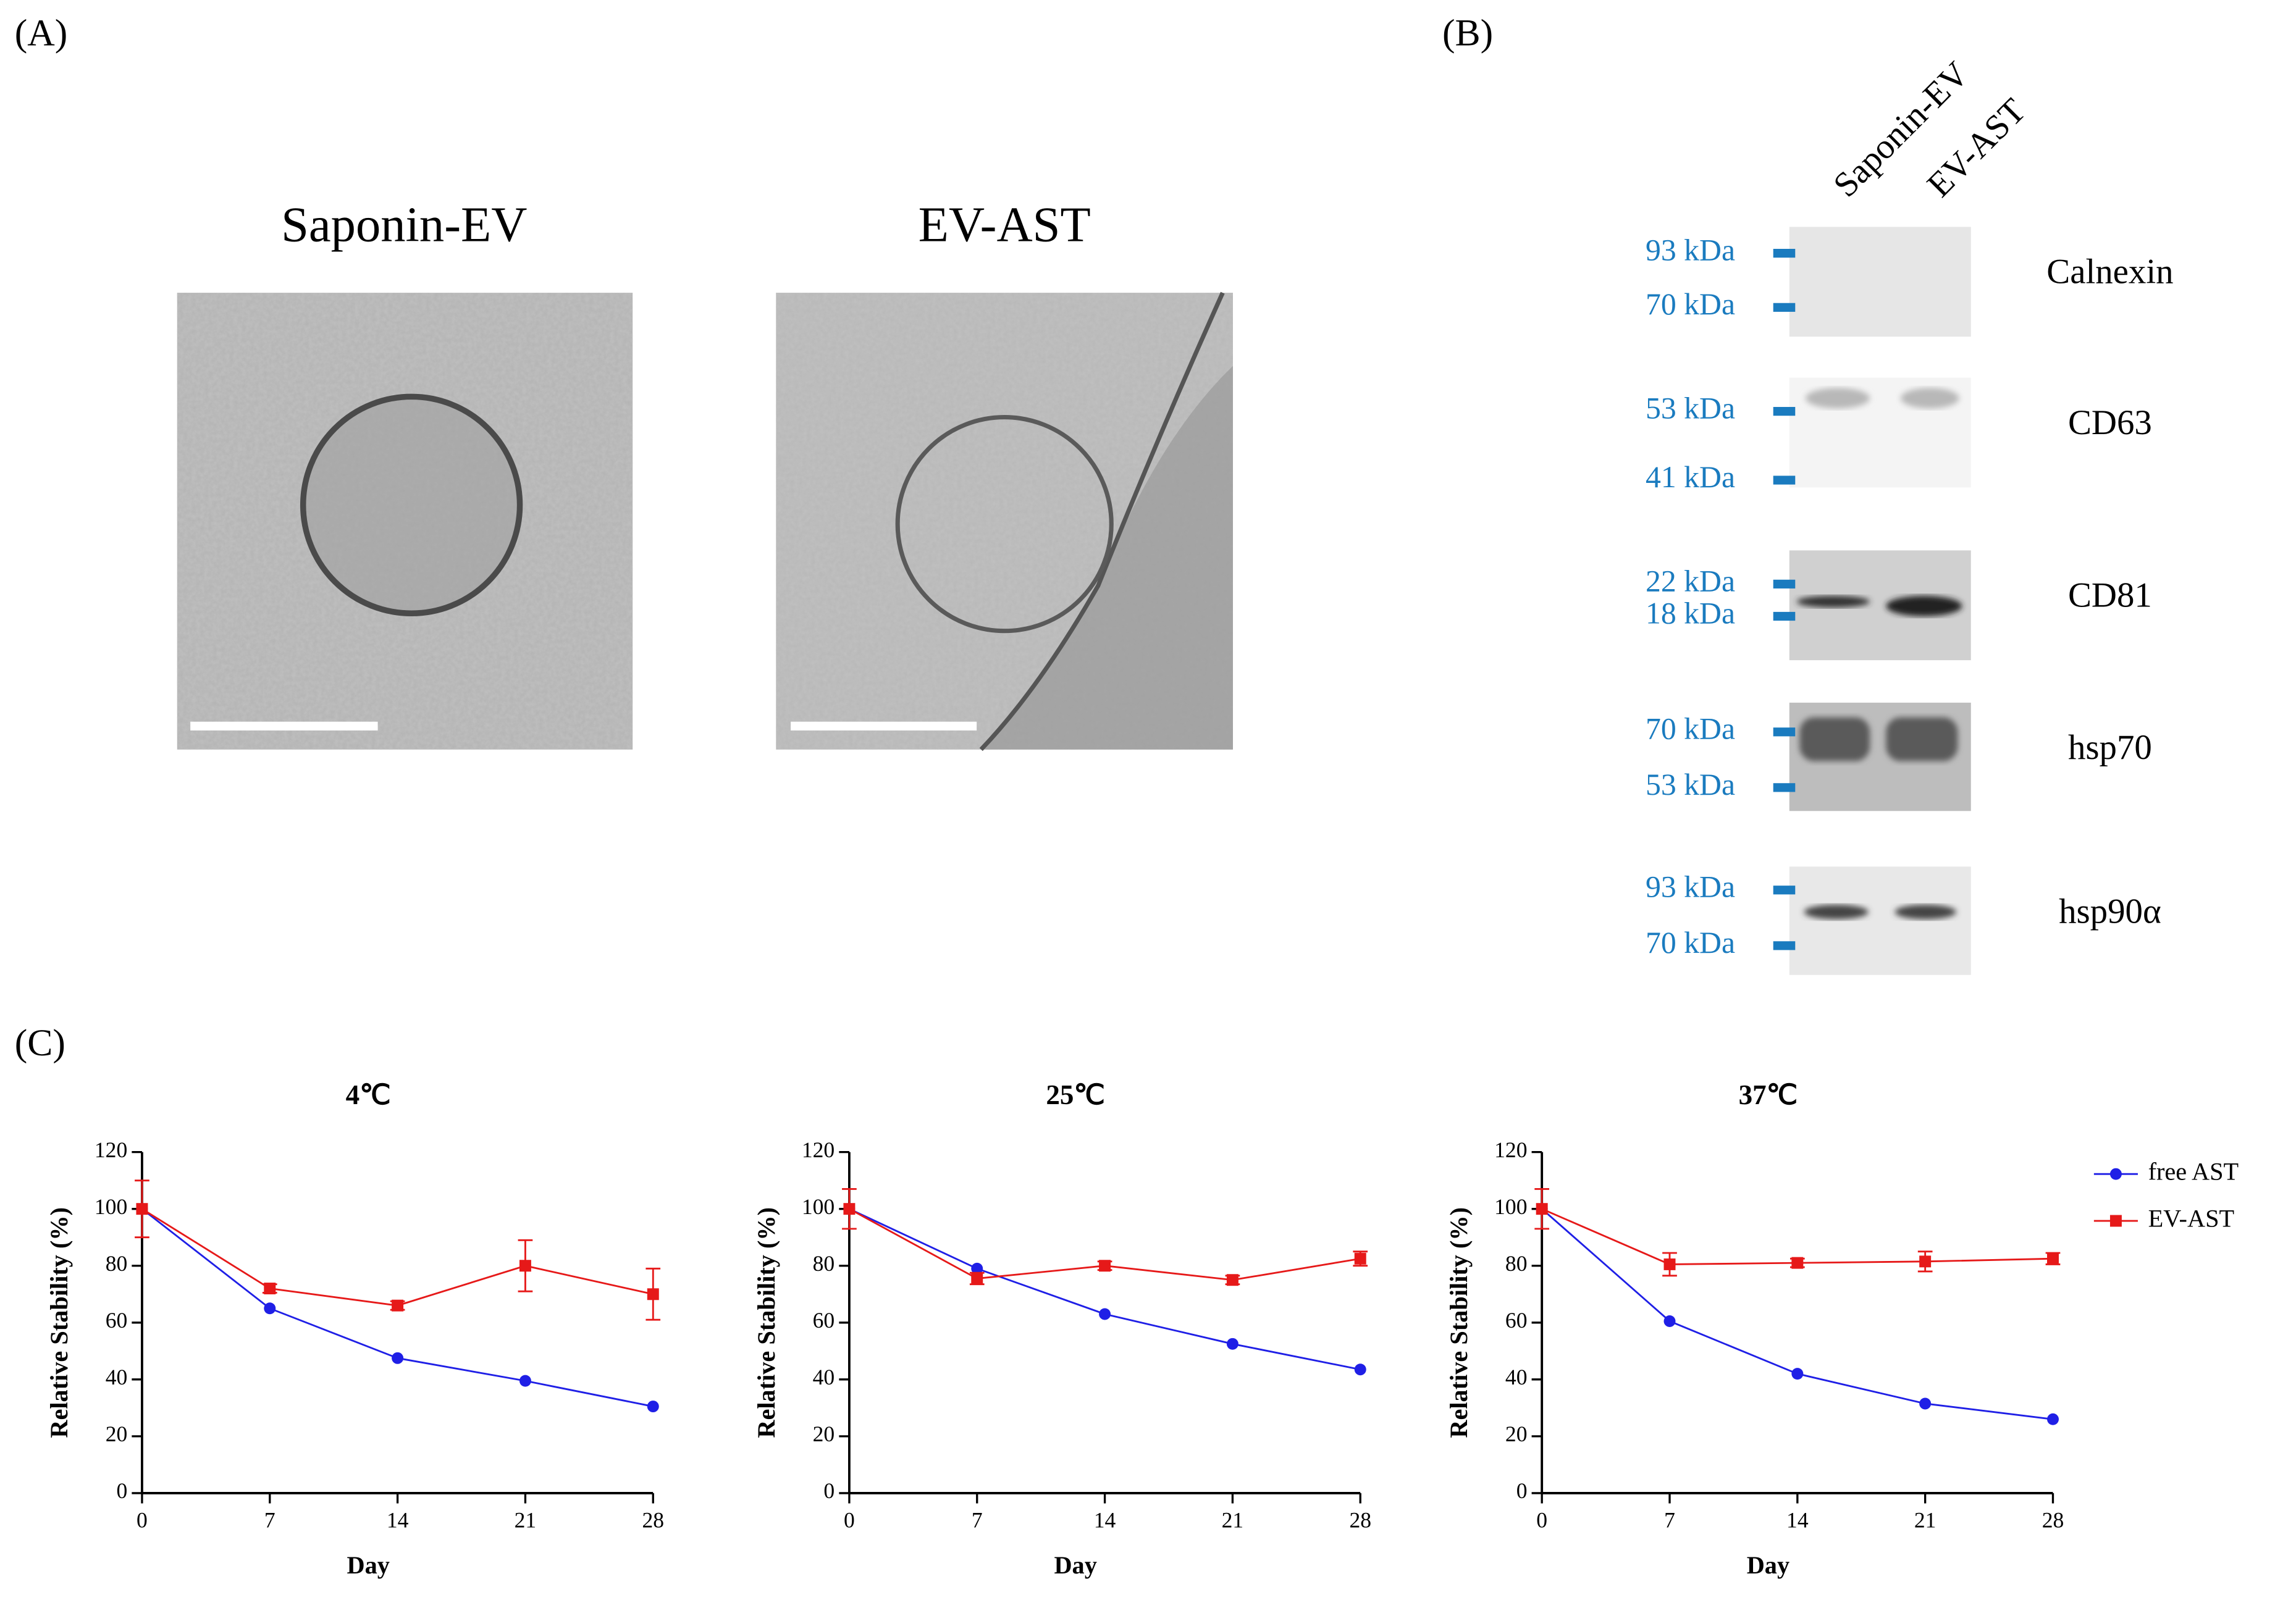  Describe the element at coordinates (40, 1043) in the screenshot. I see `panel-label: (C)` at that location.